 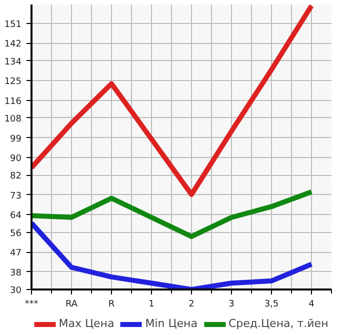 I want to click on y-tick-label: 56, so click(x=16, y=233).